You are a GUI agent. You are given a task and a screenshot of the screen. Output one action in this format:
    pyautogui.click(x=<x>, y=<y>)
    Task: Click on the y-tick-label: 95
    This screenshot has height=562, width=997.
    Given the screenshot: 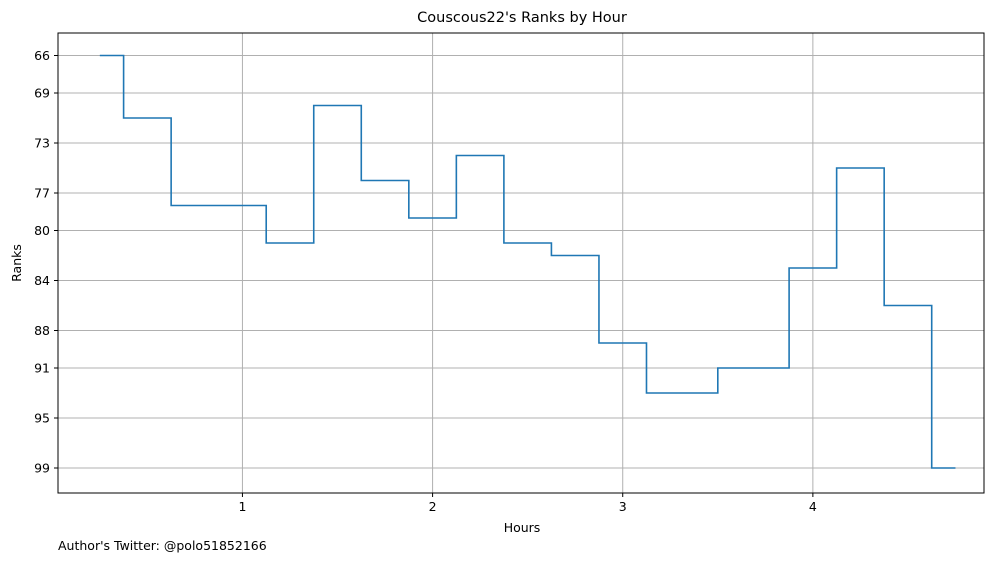 What is the action you would take?
    pyautogui.click(x=42, y=418)
    